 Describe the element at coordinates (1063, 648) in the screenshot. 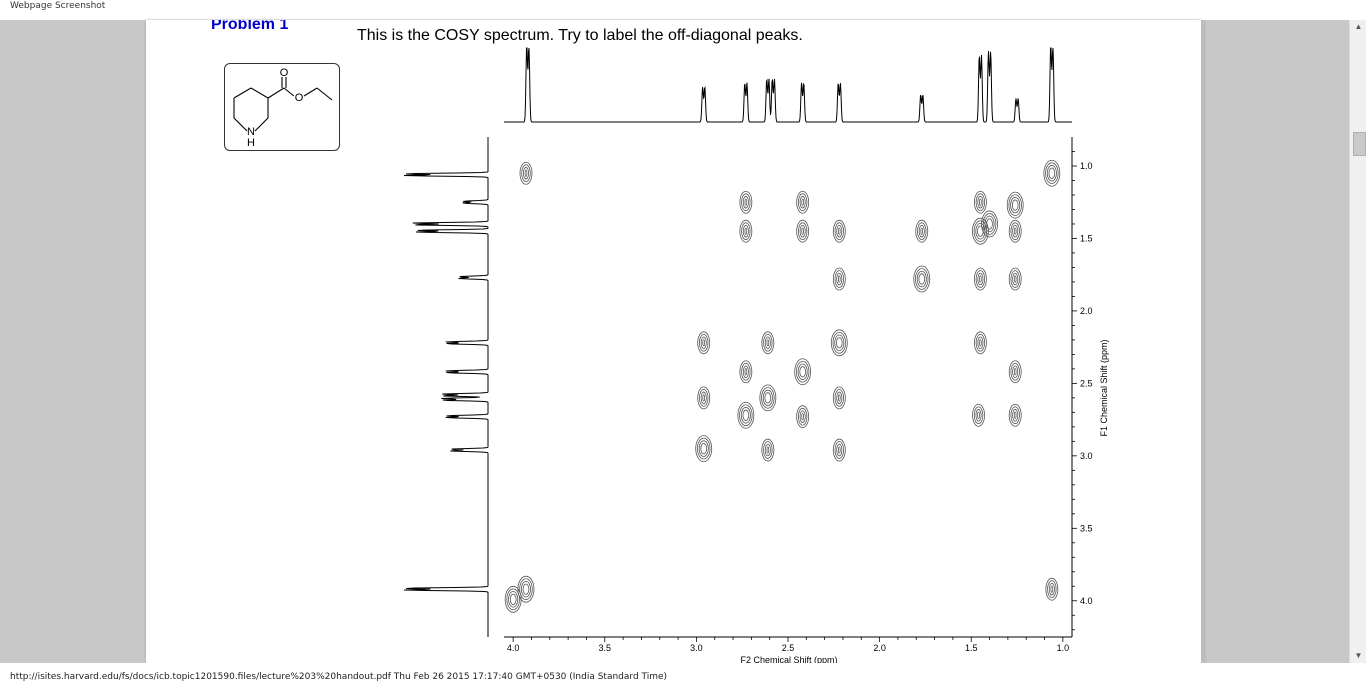

I see `x-tick-label: 1.0` at that location.